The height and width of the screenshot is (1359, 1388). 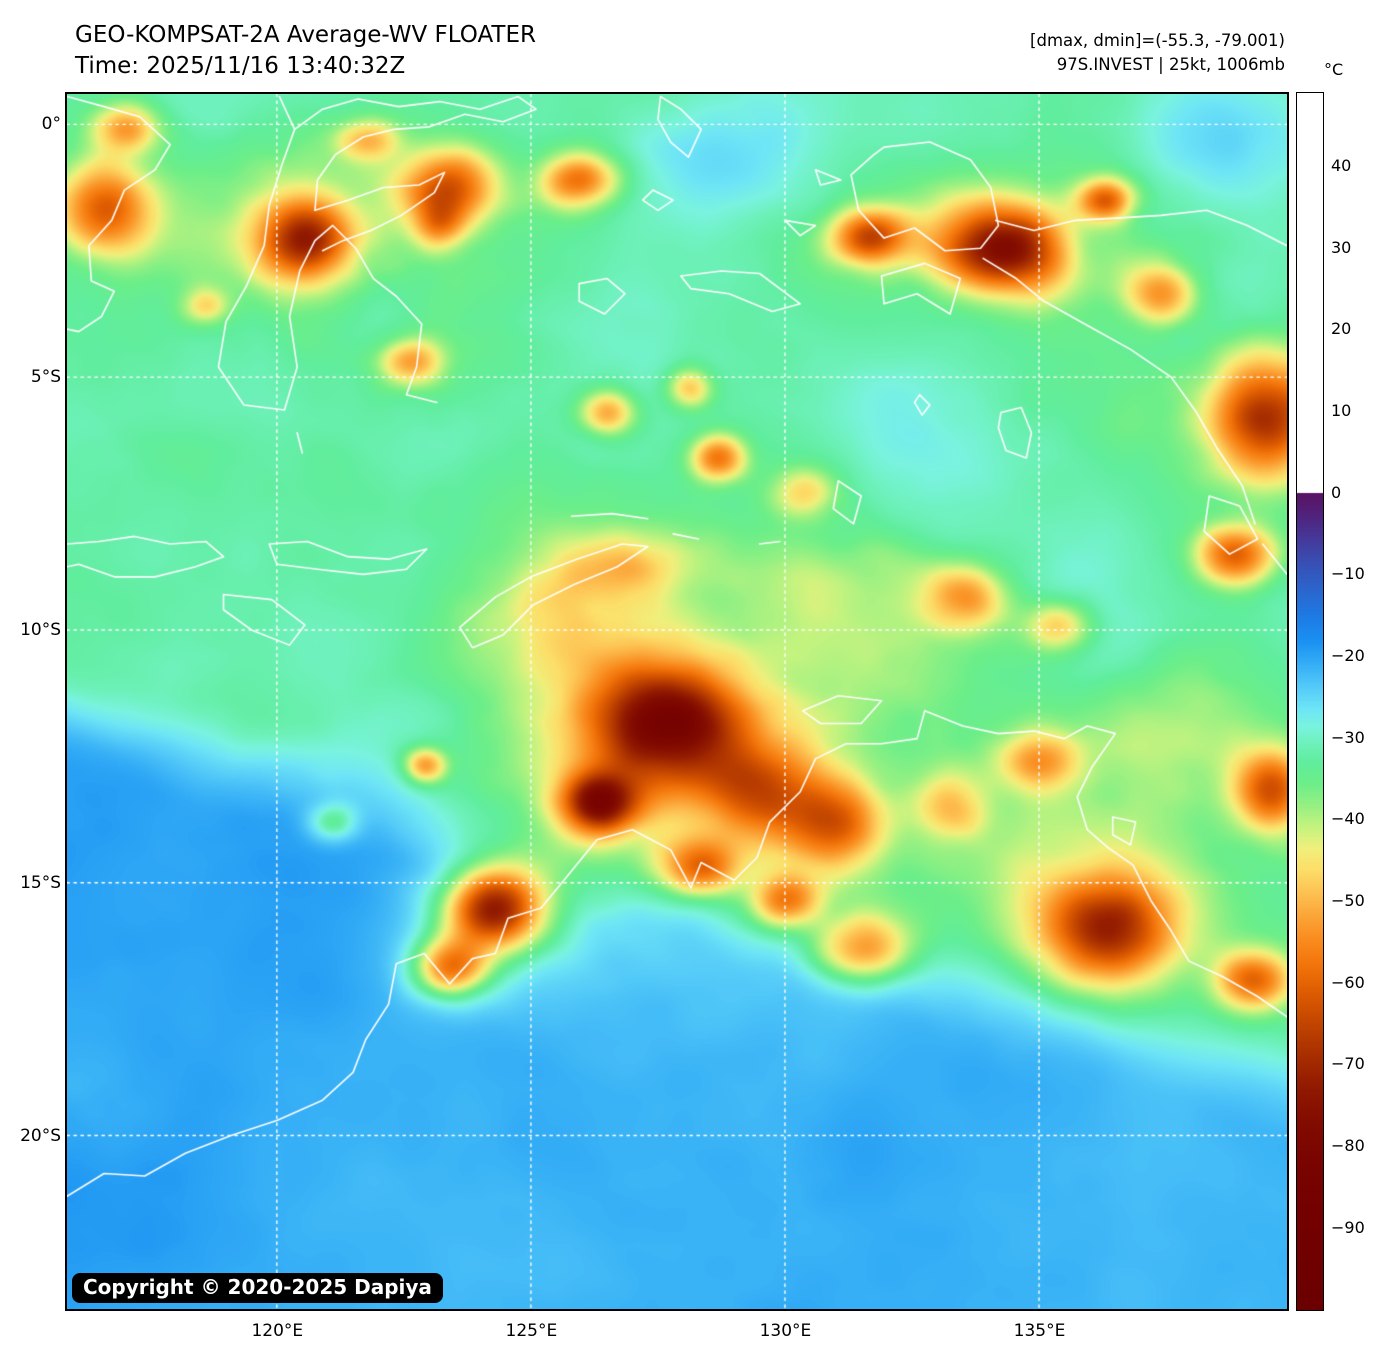 What do you see at coordinates (785, 1331) in the screenshot?
I see `longitude-tick-label: 130°E` at bounding box center [785, 1331].